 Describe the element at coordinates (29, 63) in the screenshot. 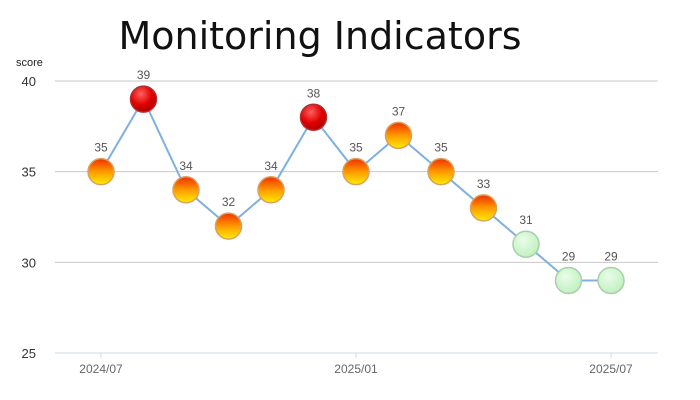

I see `y-axis-label: score` at that location.